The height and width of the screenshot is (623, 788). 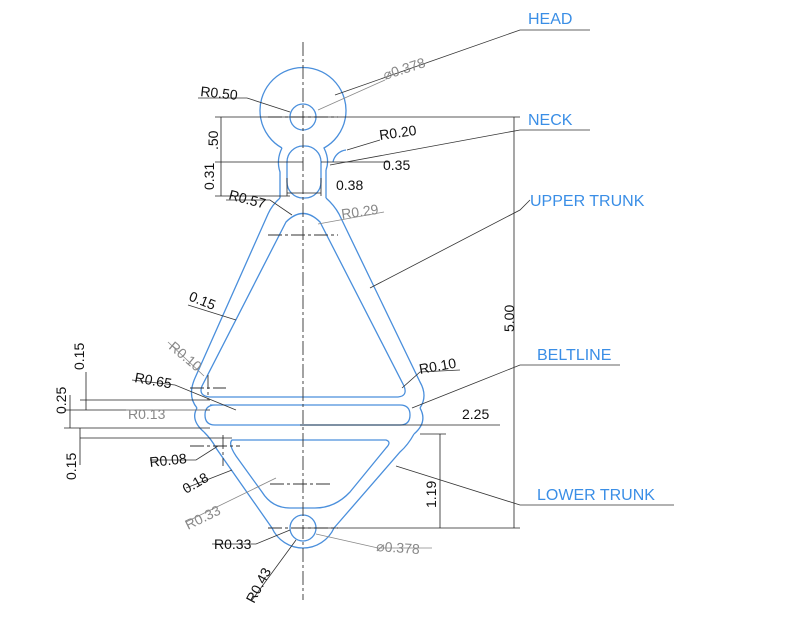 I want to click on dim-belt-width: 2.25, so click(x=475, y=414).